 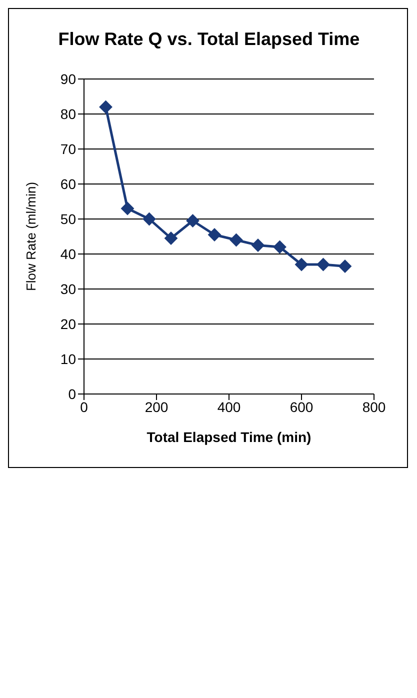 What do you see at coordinates (302, 406) in the screenshot?
I see `x-tick-label: 600` at bounding box center [302, 406].